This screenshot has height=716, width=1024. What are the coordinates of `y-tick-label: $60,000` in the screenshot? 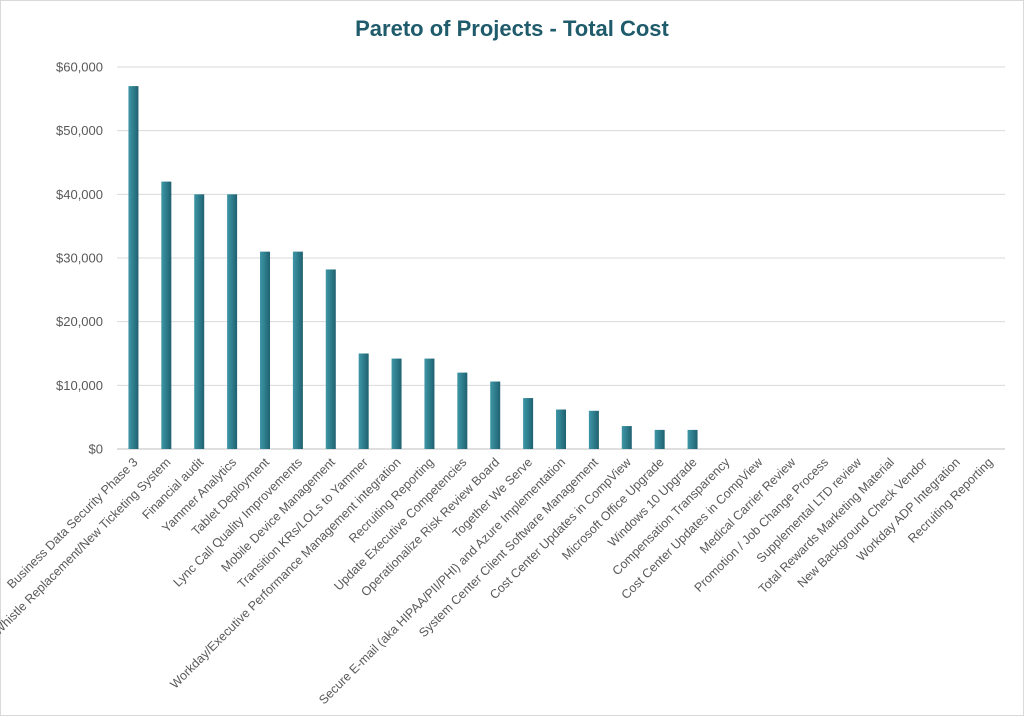 It's located at (79, 67).